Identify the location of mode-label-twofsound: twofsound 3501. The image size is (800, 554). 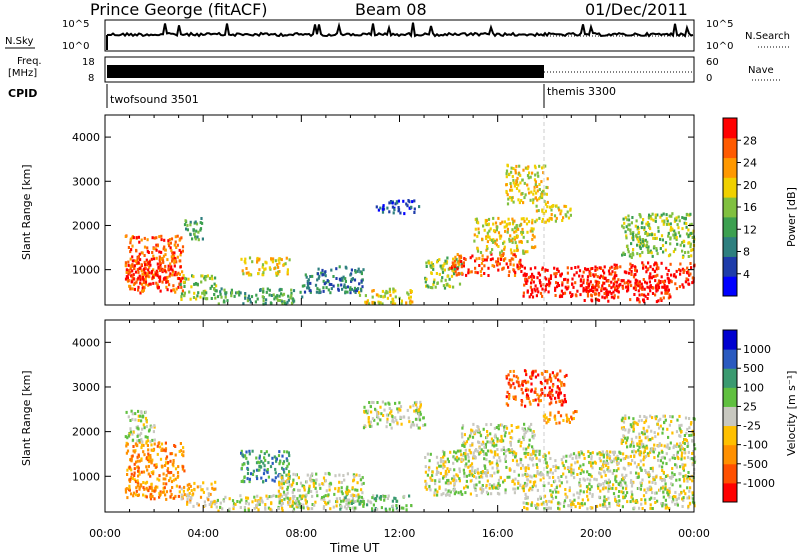
(154, 99).